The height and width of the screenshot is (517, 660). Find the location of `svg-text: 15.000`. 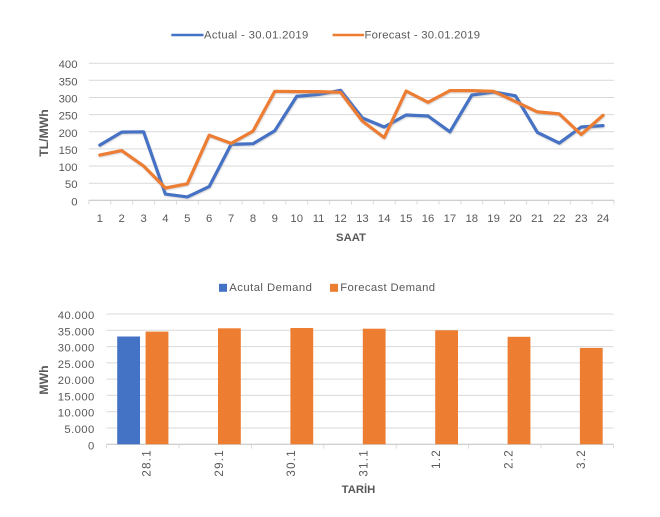

svg-text: 15.000 is located at coordinates (76, 397).